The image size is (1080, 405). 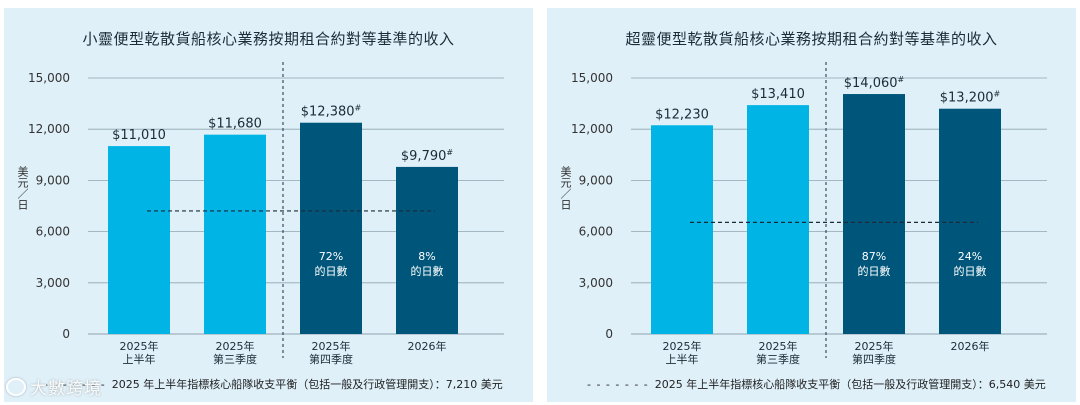 What do you see at coordinates (811, 39) in the screenshot?
I see `chart-title: 超靈便型乾散貨船核心業務按期租合約對等基準的收入` at bounding box center [811, 39].